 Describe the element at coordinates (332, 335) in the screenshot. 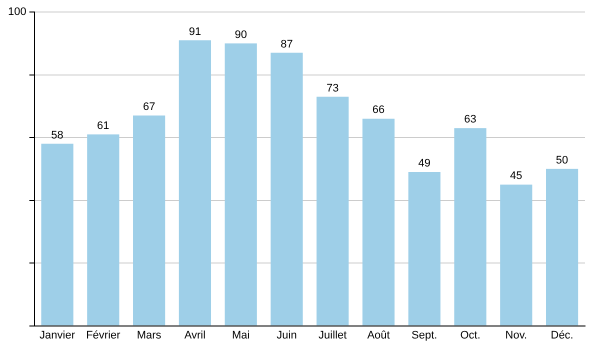

I see `x-tick-label: Juillet` at that location.